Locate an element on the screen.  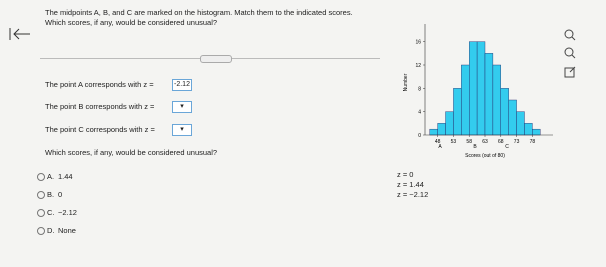
option-letter: D. is located at coordinates (51, 230).